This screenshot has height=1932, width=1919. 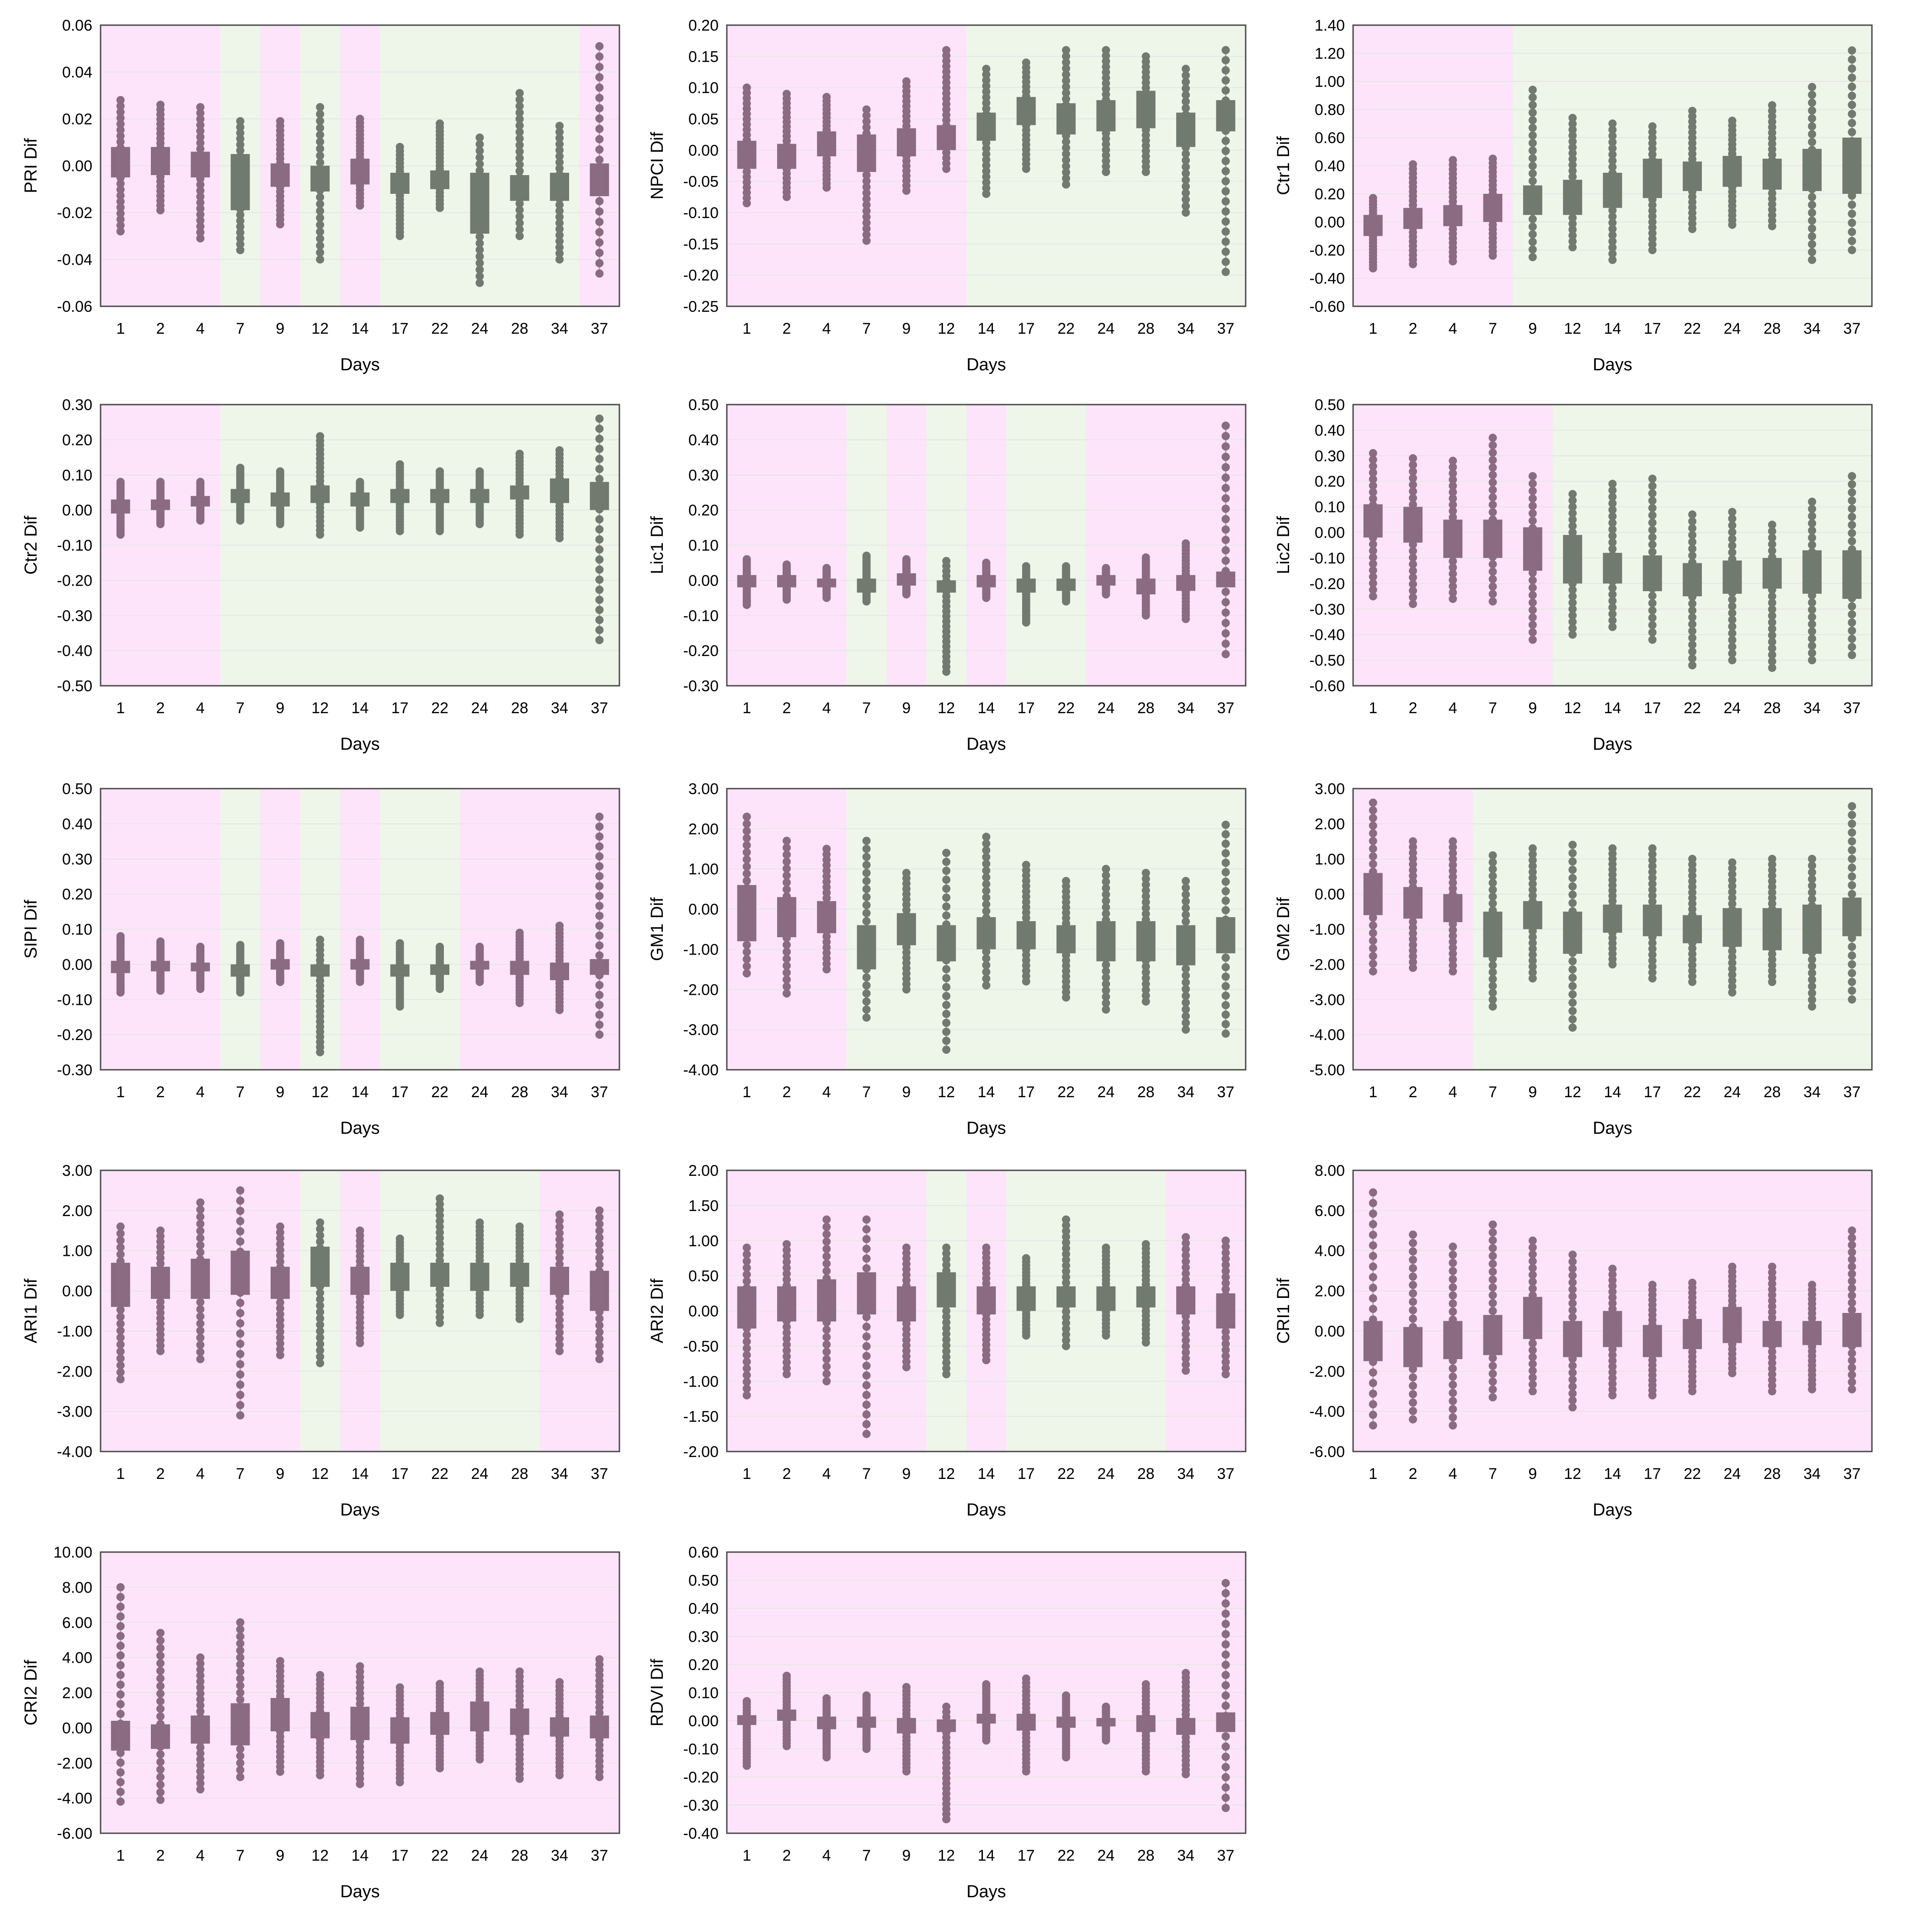 I want to click on x-tick-label: 37, so click(x=599, y=328).